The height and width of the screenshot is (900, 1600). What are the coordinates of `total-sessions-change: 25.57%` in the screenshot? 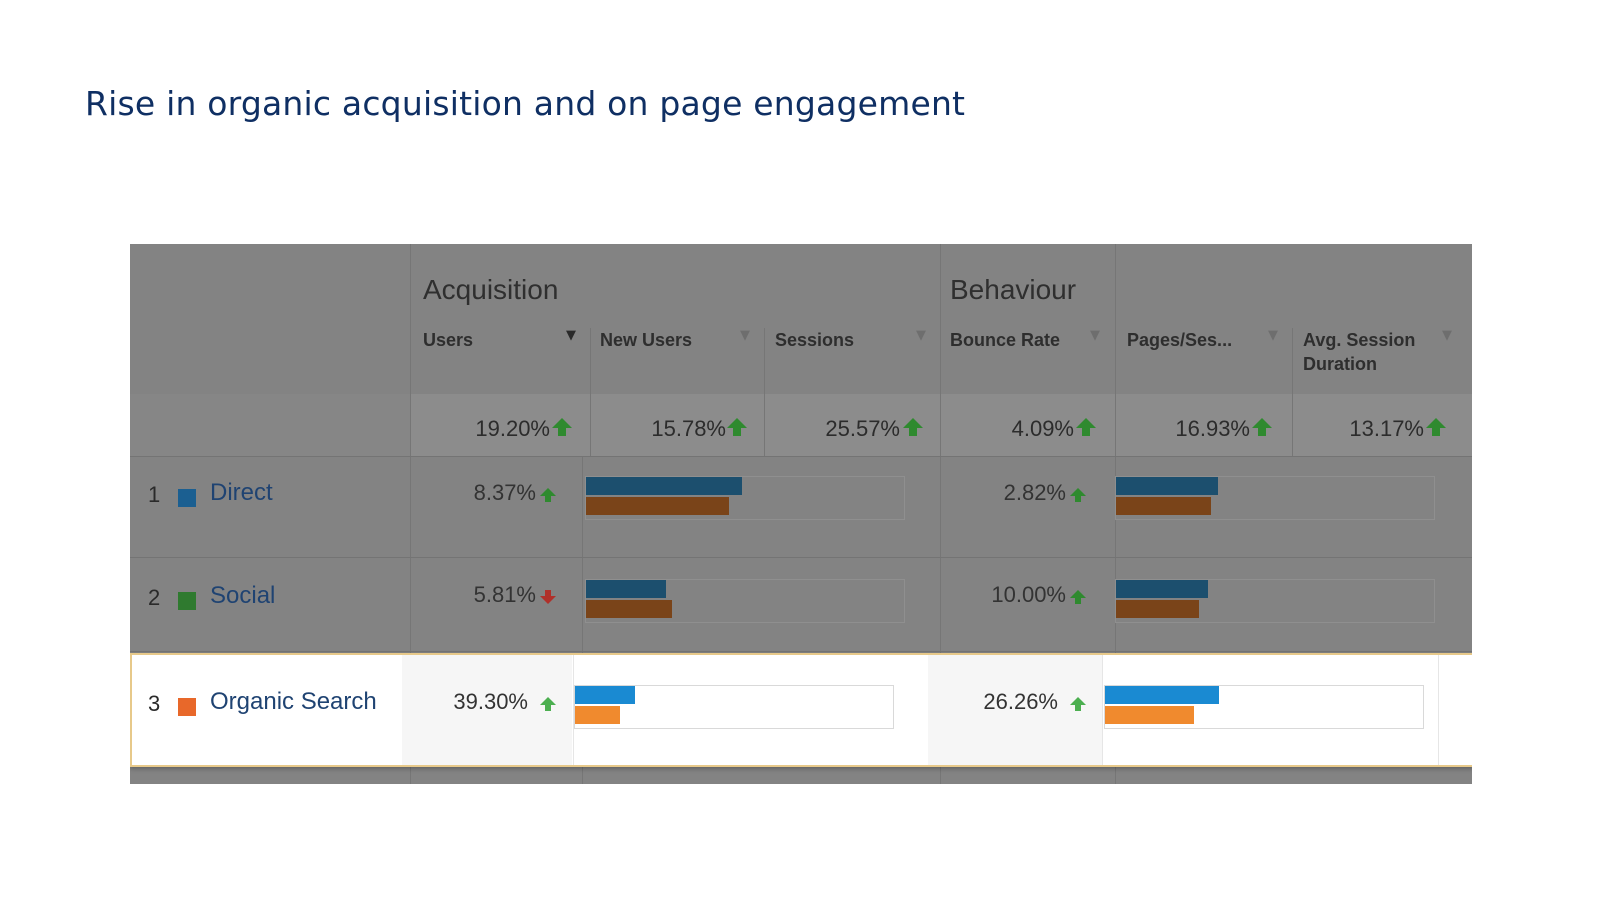 It's located at (862, 428).